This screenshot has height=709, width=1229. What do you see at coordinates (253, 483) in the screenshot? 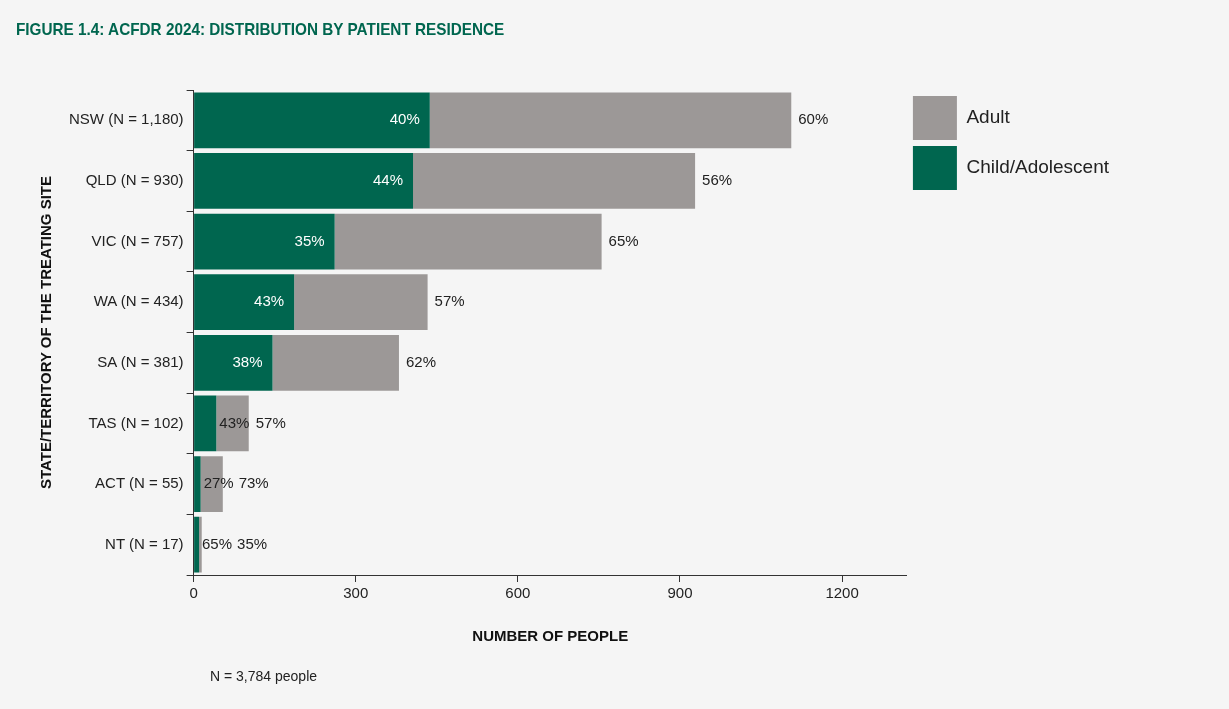
I see `annotation: 73%` at bounding box center [253, 483].